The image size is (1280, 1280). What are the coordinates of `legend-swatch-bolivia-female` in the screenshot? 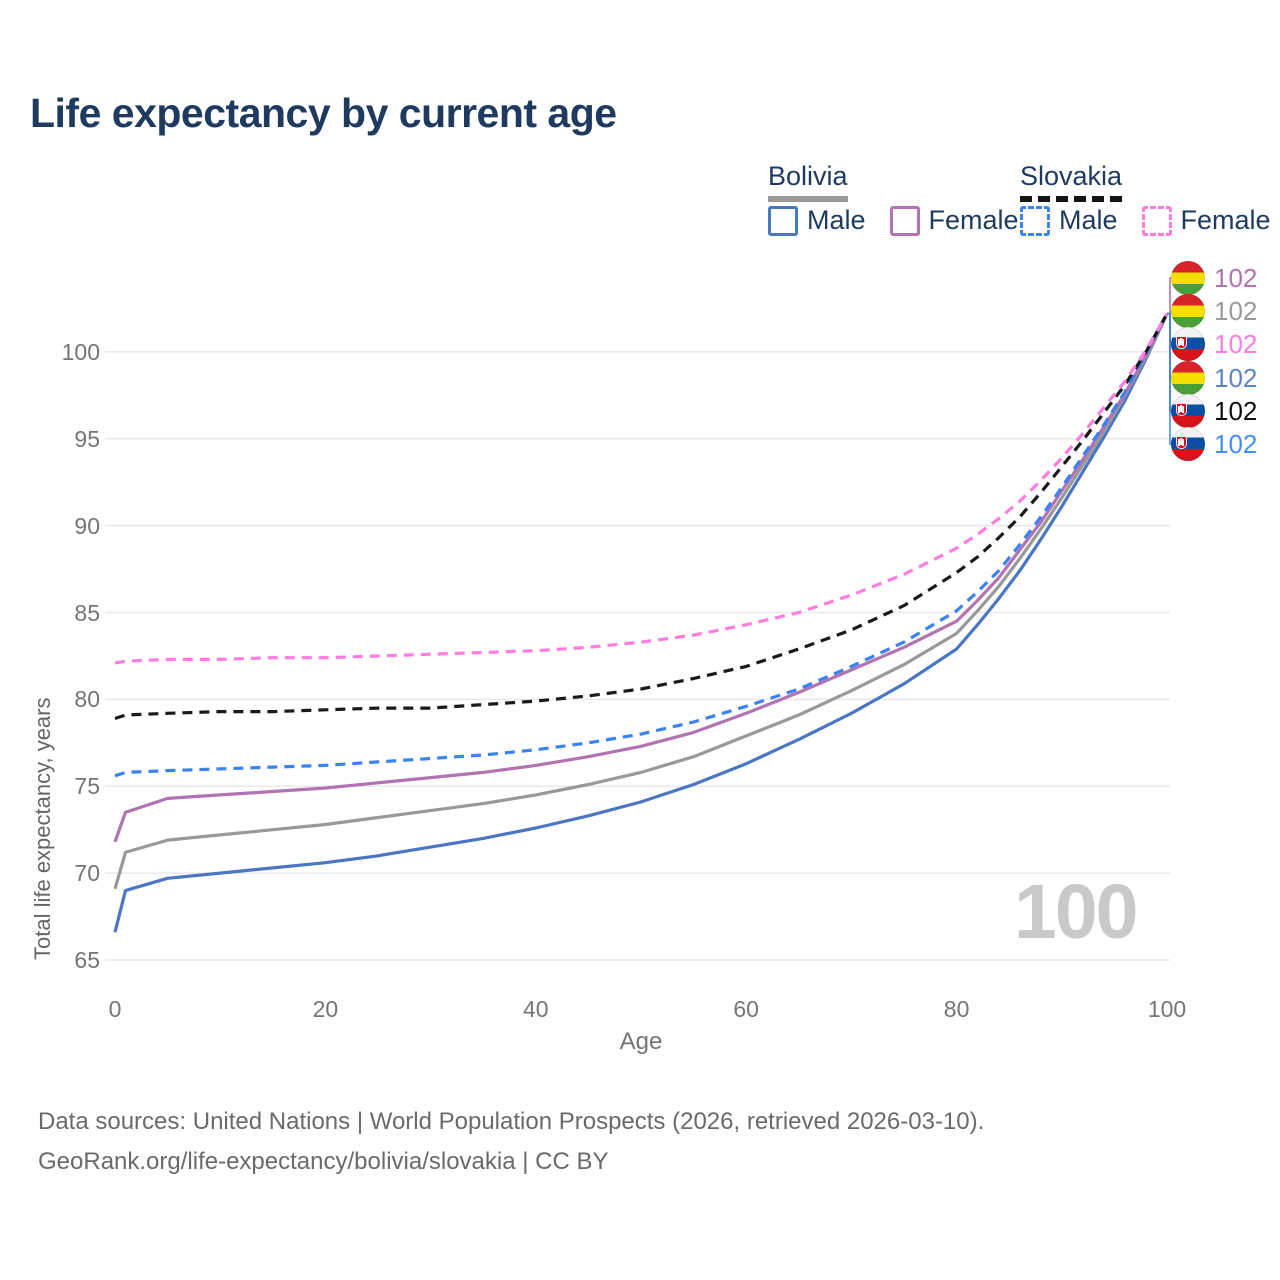 It's located at (904, 220).